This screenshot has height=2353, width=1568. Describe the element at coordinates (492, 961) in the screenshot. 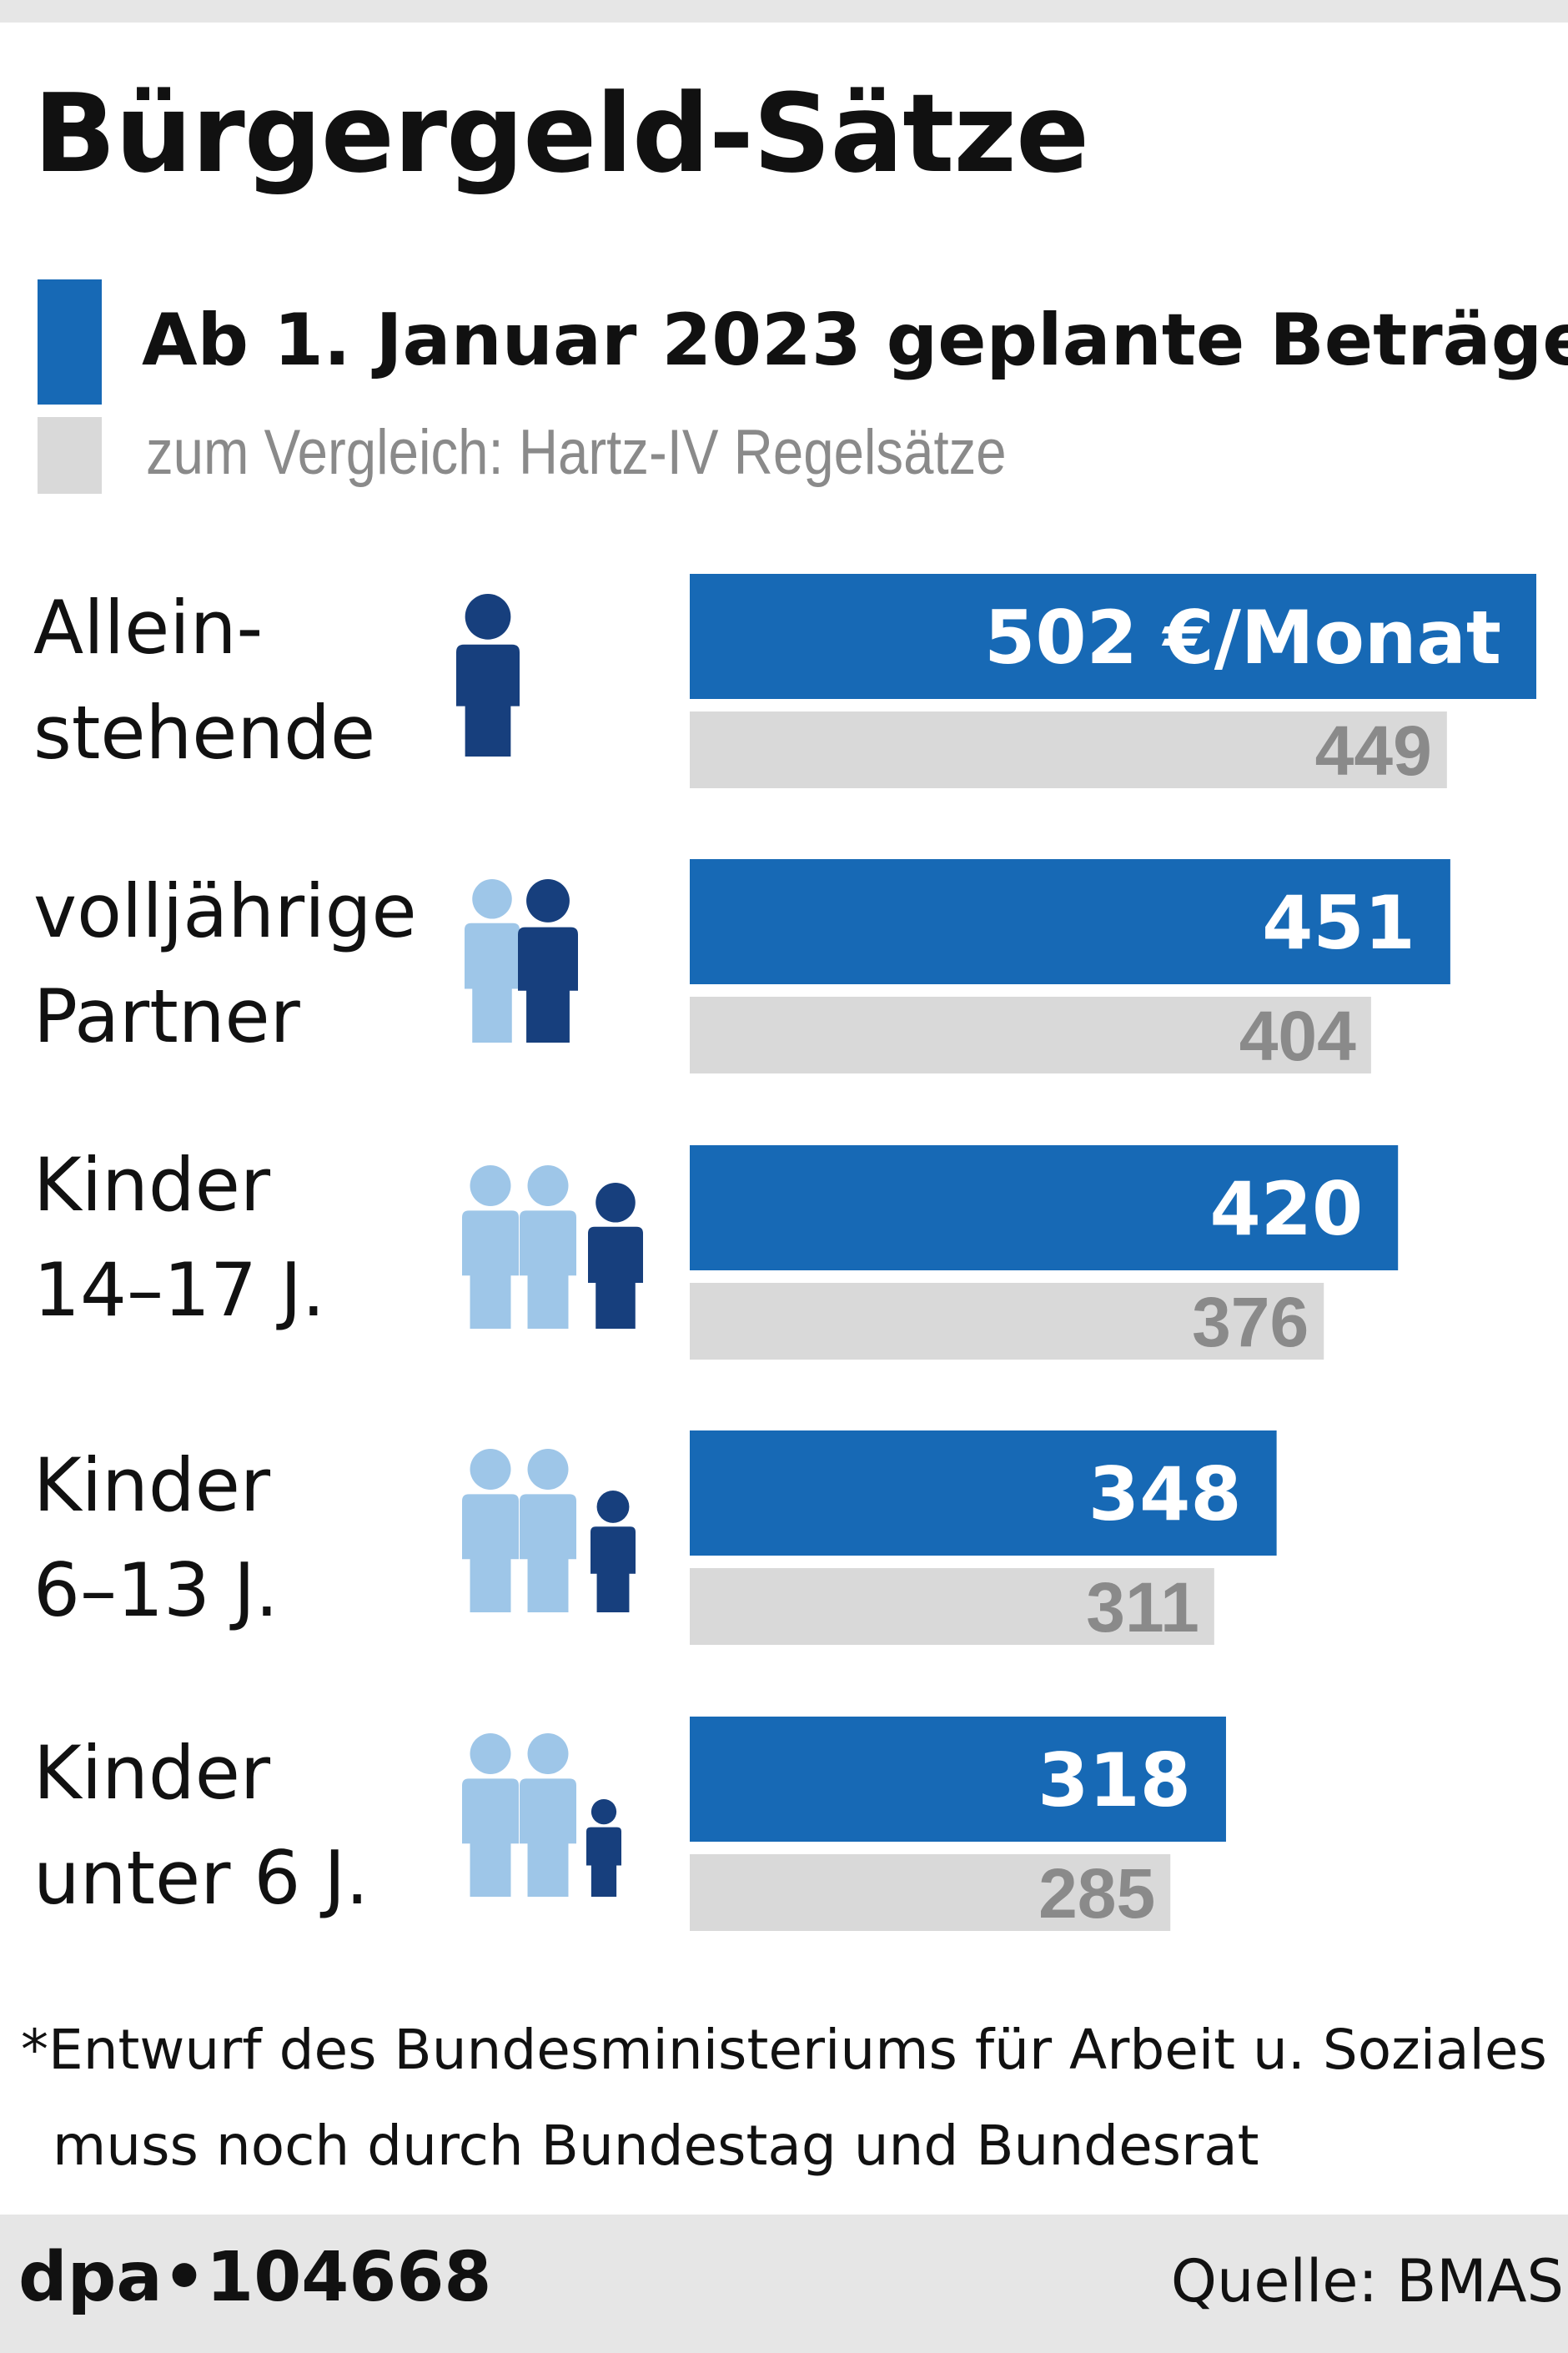

I see `two-adults-icon-light` at that location.